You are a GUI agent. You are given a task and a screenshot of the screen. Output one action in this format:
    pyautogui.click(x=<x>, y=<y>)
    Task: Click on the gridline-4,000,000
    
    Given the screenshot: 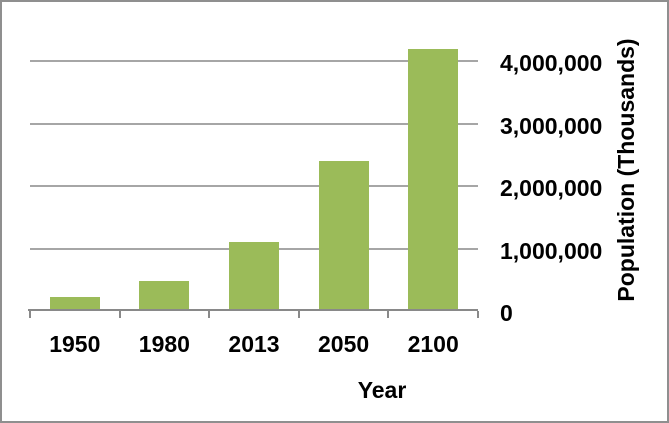 What is the action you would take?
    pyautogui.click(x=254, y=61)
    